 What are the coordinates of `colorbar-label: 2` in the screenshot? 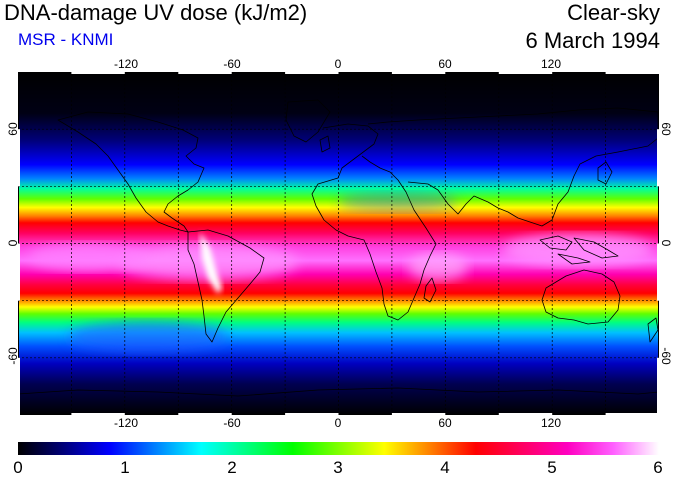 It's located at (232, 467).